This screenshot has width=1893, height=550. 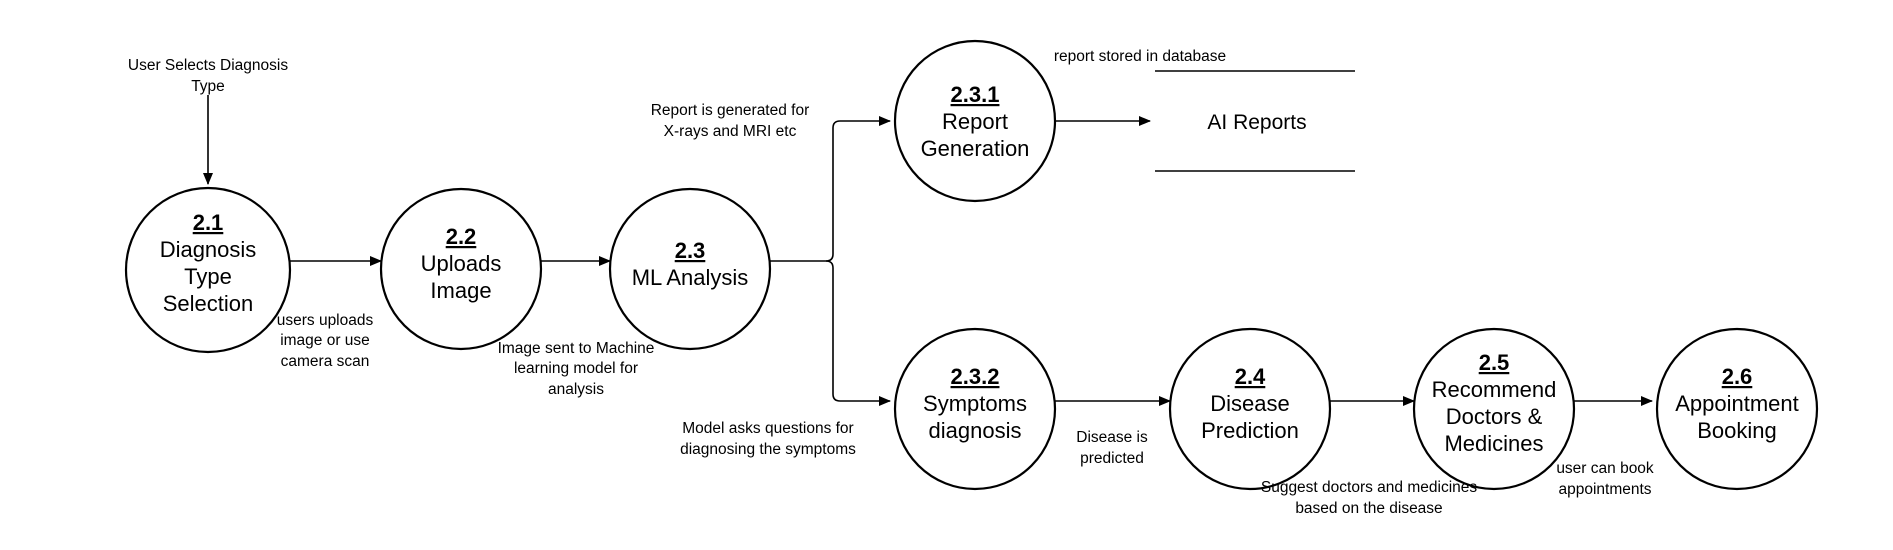 I want to click on annotation-model-asks-line-2: diagnosing the symptoms, so click(x=768, y=449).